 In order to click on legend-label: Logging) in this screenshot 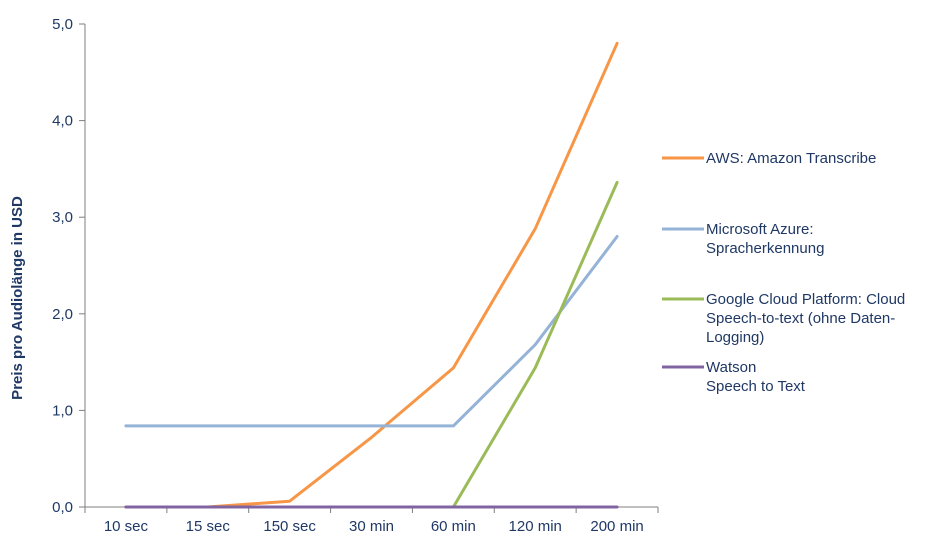, I will do `click(735, 337)`.